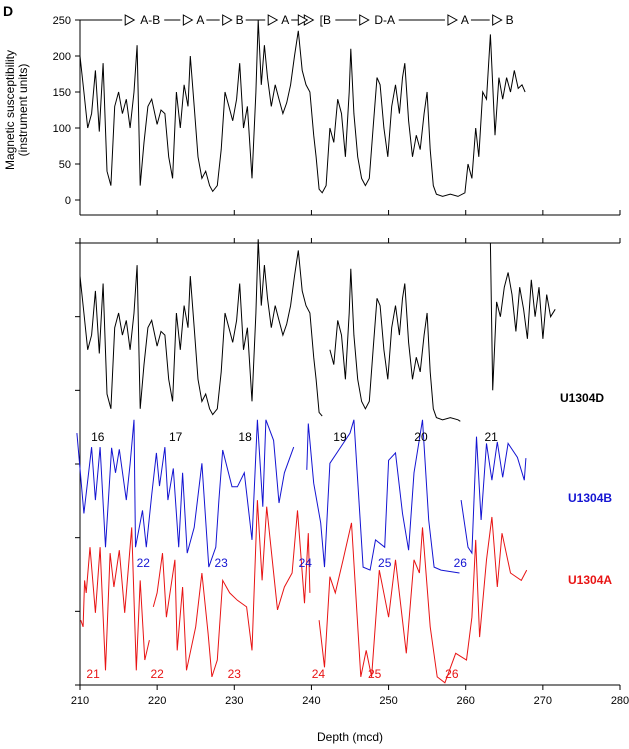 The image size is (629, 749). I want to click on top-y-tick-label: 50, so click(65, 165).